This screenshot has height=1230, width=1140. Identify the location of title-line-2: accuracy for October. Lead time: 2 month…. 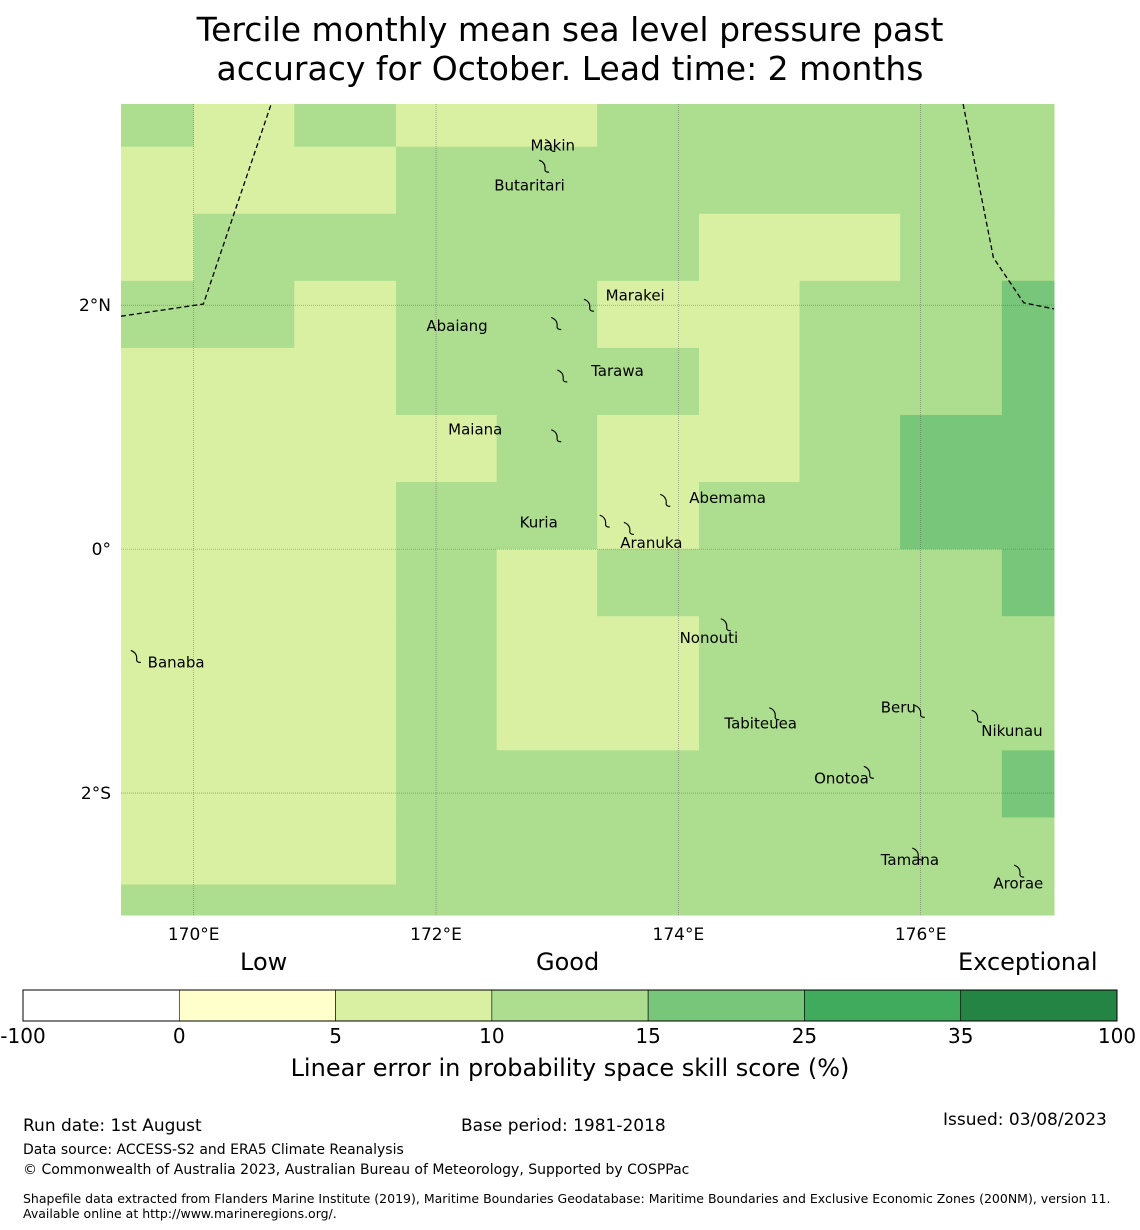
(570, 68).